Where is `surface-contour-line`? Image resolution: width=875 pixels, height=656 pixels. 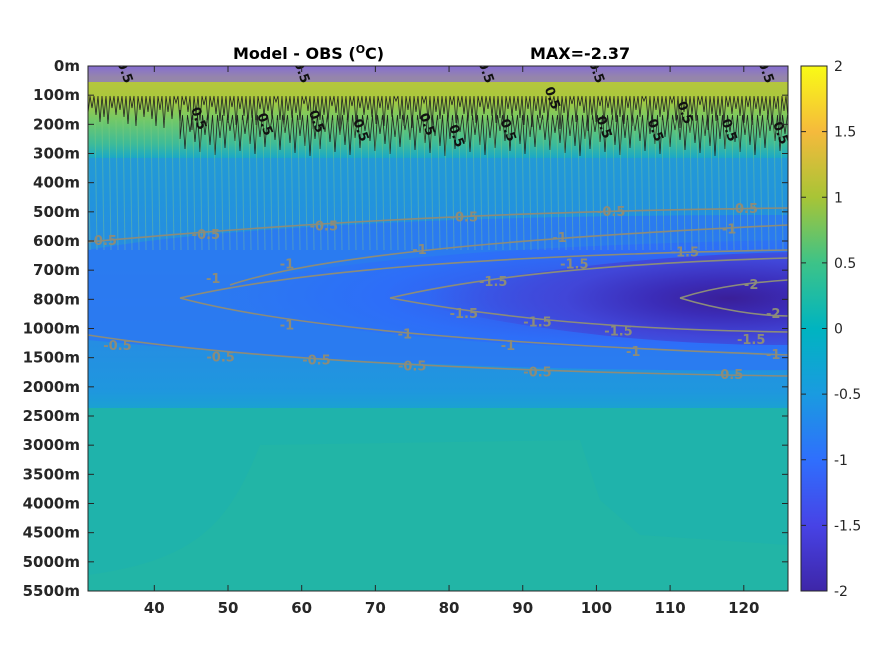 surface-contour-line is located at coordinates (483, 133).